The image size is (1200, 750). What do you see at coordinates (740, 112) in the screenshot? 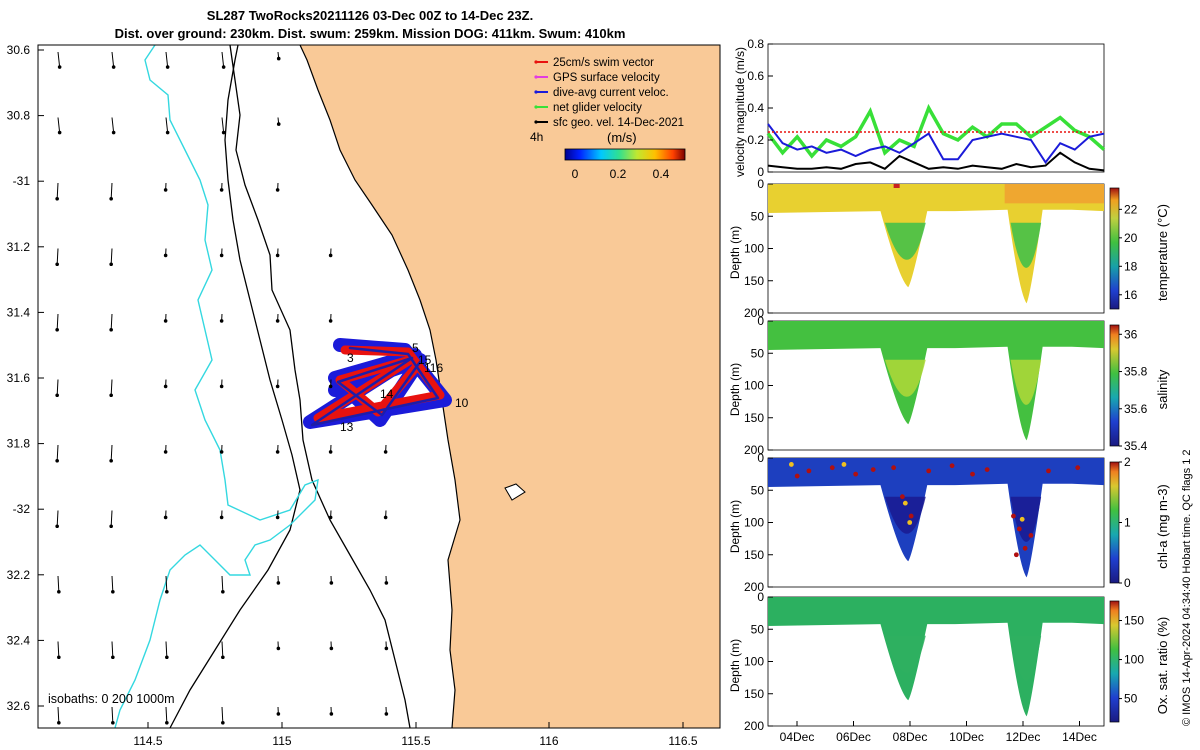
I see `velocity-ylabel: velocity magnitude (m/s)` at bounding box center [740, 112].